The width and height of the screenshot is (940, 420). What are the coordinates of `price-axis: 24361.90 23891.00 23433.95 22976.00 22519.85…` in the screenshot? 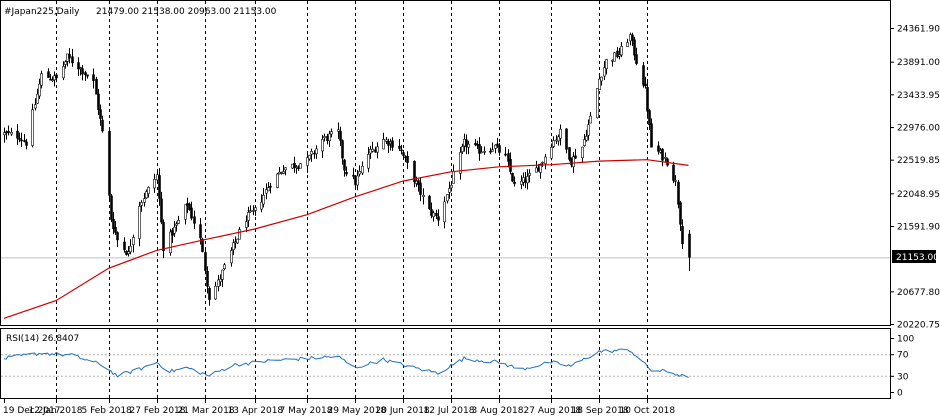 It's located at (915, 178).